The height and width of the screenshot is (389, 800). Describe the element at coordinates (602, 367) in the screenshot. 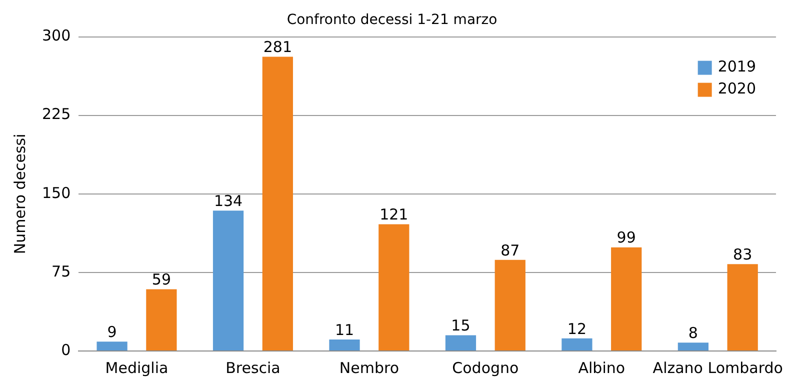

I see `x-tick-label: Albino` at that location.